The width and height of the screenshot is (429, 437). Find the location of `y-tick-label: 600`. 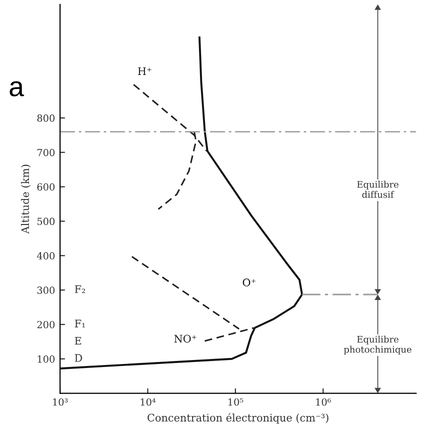

y-tick-label: 600 is located at coordinates (46, 187).